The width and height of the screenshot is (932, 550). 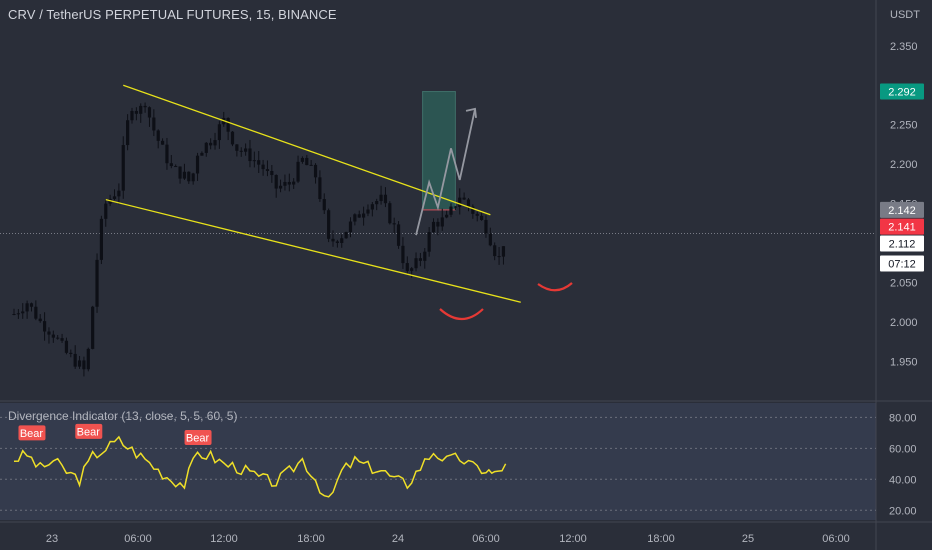 What do you see at coordinates (260, 466) in the screenshot?
I see `indicator-line` at bounding box center [260, 466].